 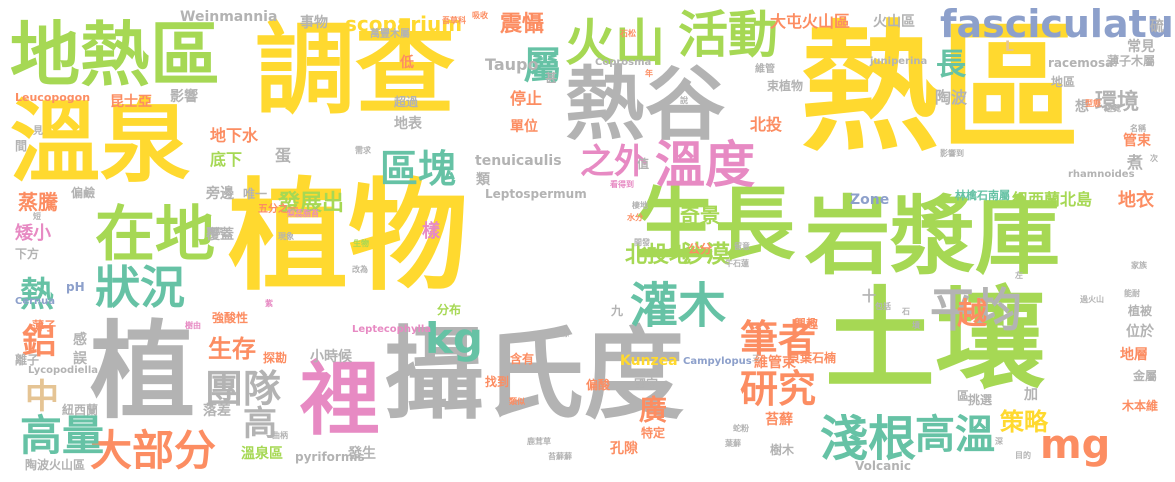 I want to click on word: 找到, so click(x=497, y=382).